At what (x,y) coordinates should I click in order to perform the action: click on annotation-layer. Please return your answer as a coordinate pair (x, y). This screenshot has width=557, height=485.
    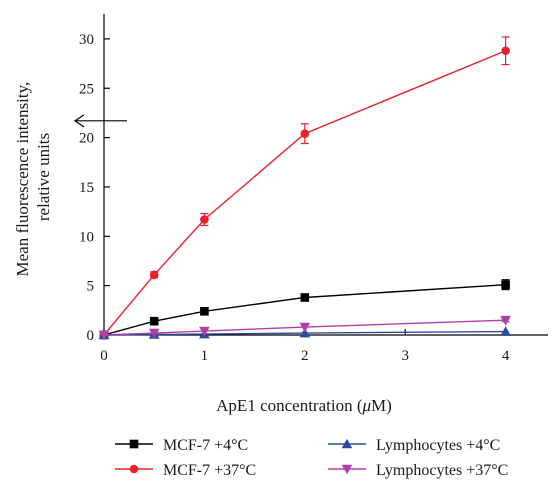
    Looking at the image, I should click on (100, 121).